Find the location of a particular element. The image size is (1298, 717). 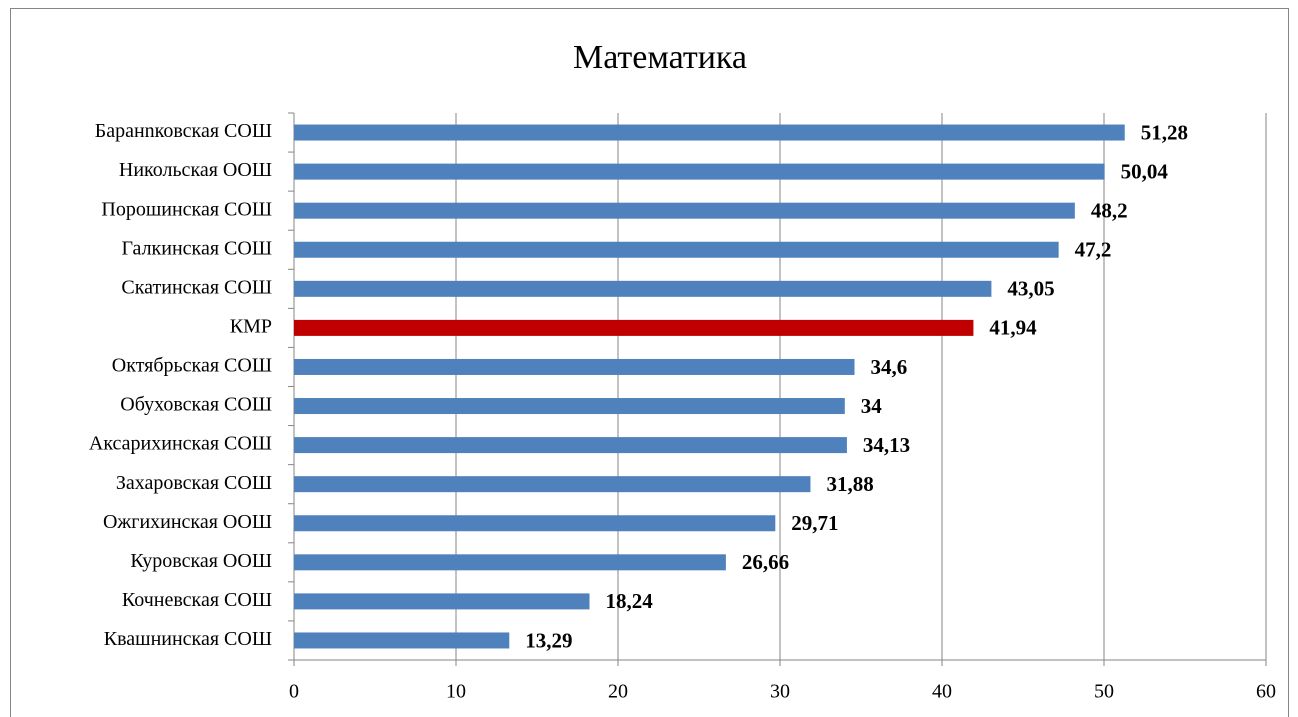

data-label: 34,13 is located at coordinates (886, 445).